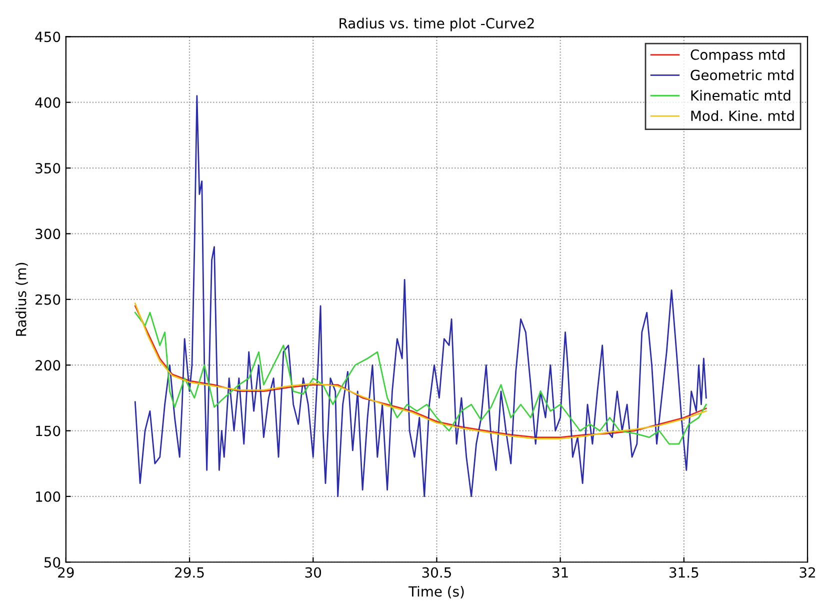 The height and width of the screenshot is (611, 824). What do you see at coordinates (684, 572) in the screenshot?
I see `x-tick-label: 31.5` at bounding box center [684, 572].